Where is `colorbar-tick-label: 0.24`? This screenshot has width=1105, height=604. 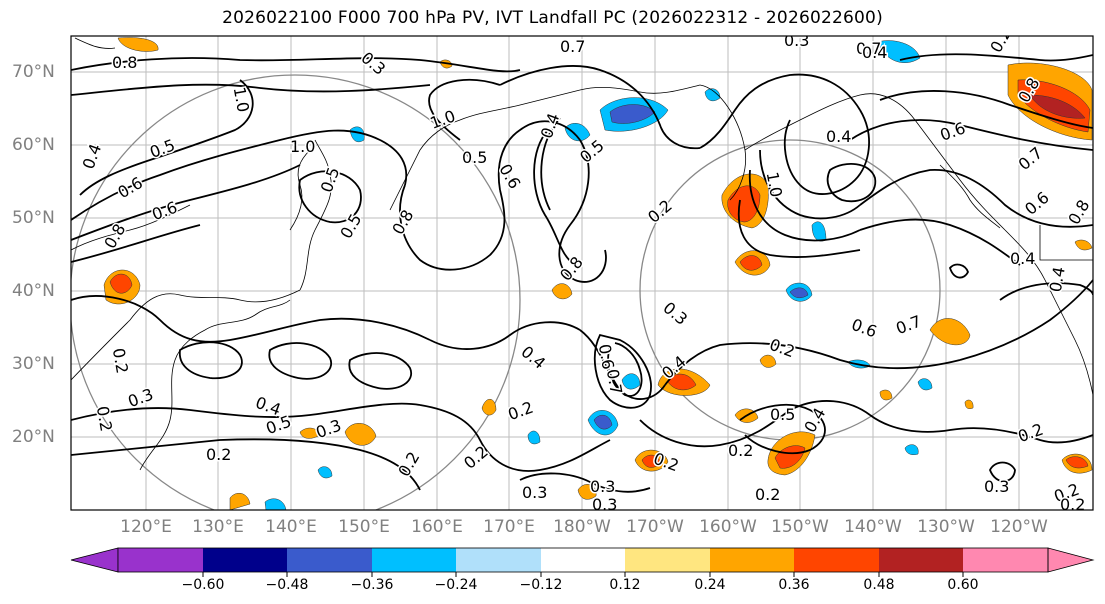 colorbar-tick-label: 0.24 is located at coordinates (710, 585).